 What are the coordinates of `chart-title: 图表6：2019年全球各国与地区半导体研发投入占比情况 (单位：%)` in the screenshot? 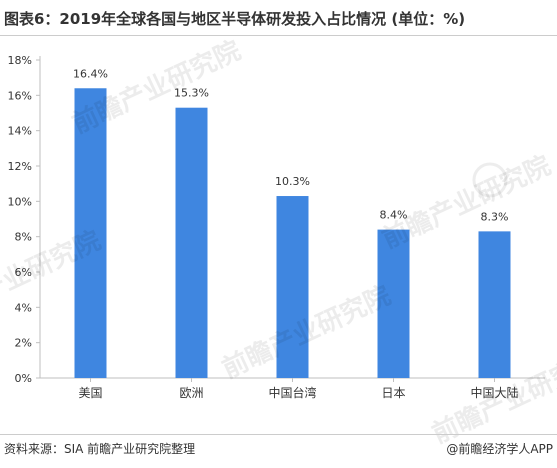 It's located at (235, 19).